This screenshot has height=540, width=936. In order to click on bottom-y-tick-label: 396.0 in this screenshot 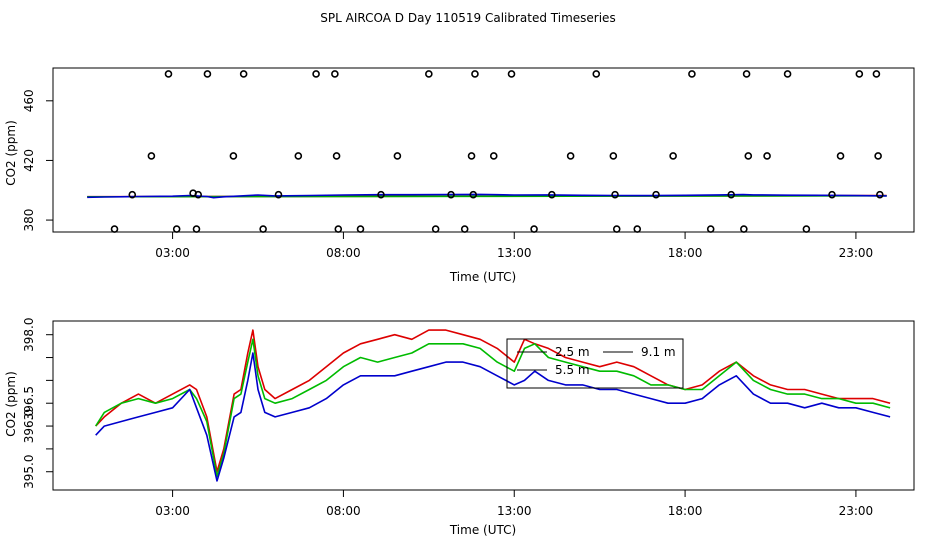, I will do `click(29, 426)`.